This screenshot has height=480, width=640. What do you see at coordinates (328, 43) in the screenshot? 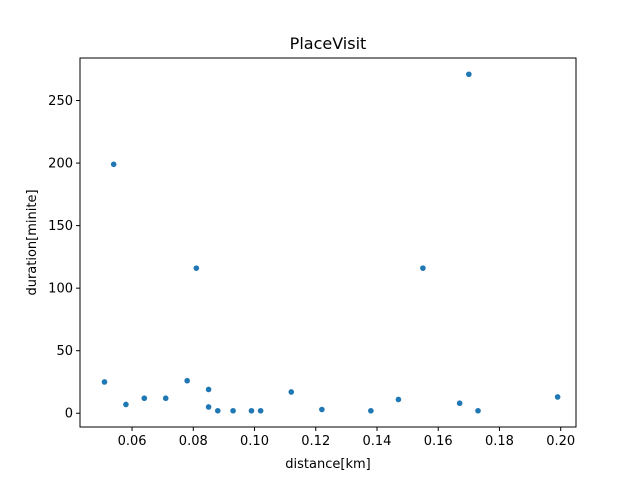
I see `chart-title: PlaceVisit` at bounding box center [328, 43].